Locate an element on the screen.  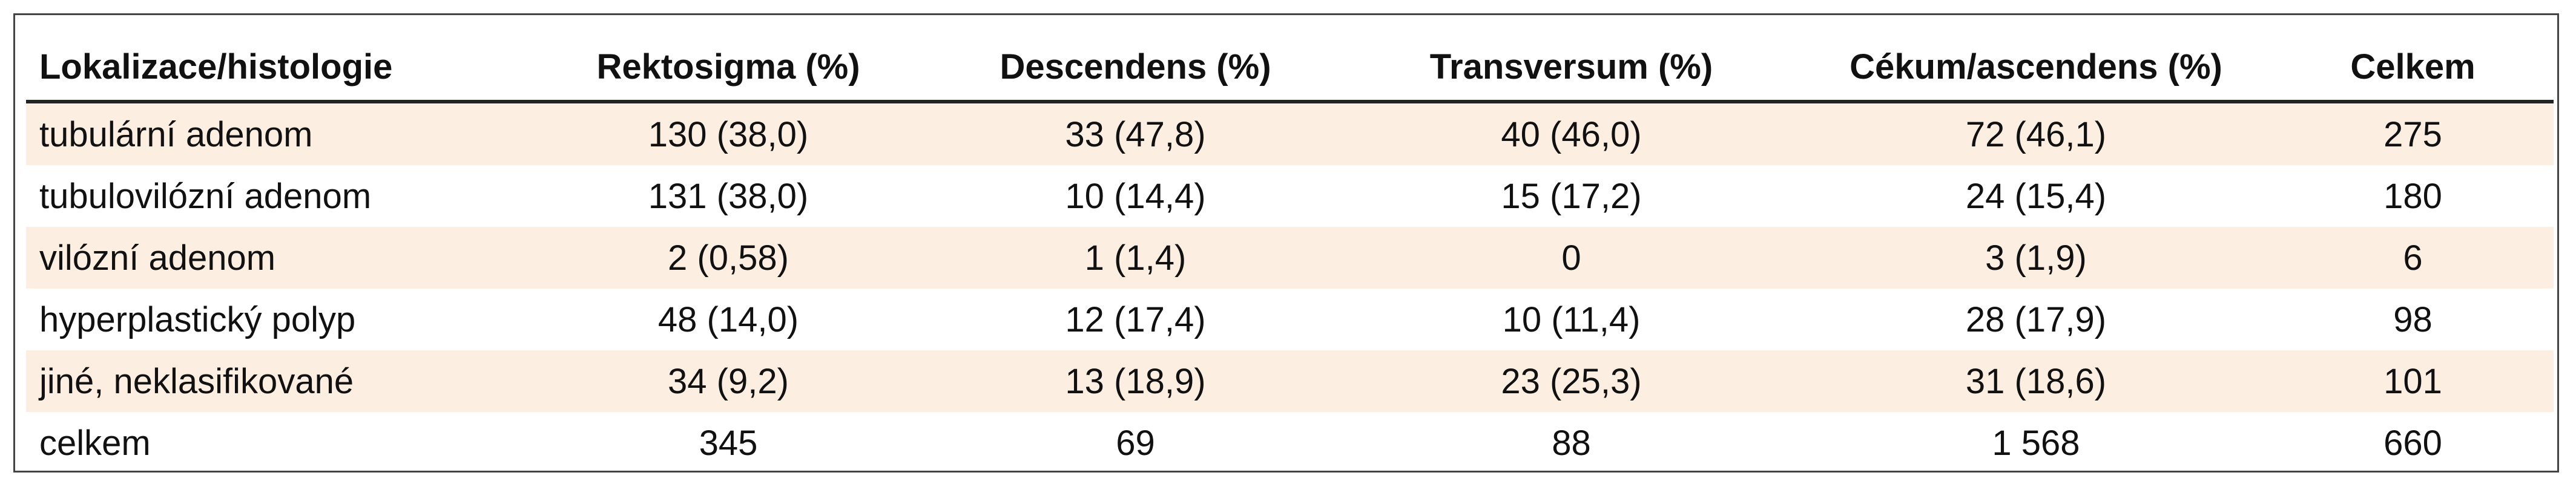
table-cell: 180 is located at coordinates (2412, 196).